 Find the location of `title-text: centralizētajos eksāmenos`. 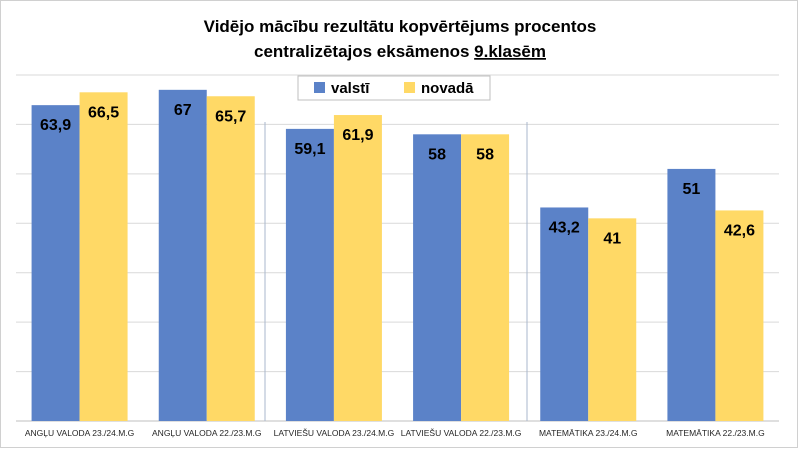

title-text: centralizētajos eksāmenos is located at coordinates (364, 51).